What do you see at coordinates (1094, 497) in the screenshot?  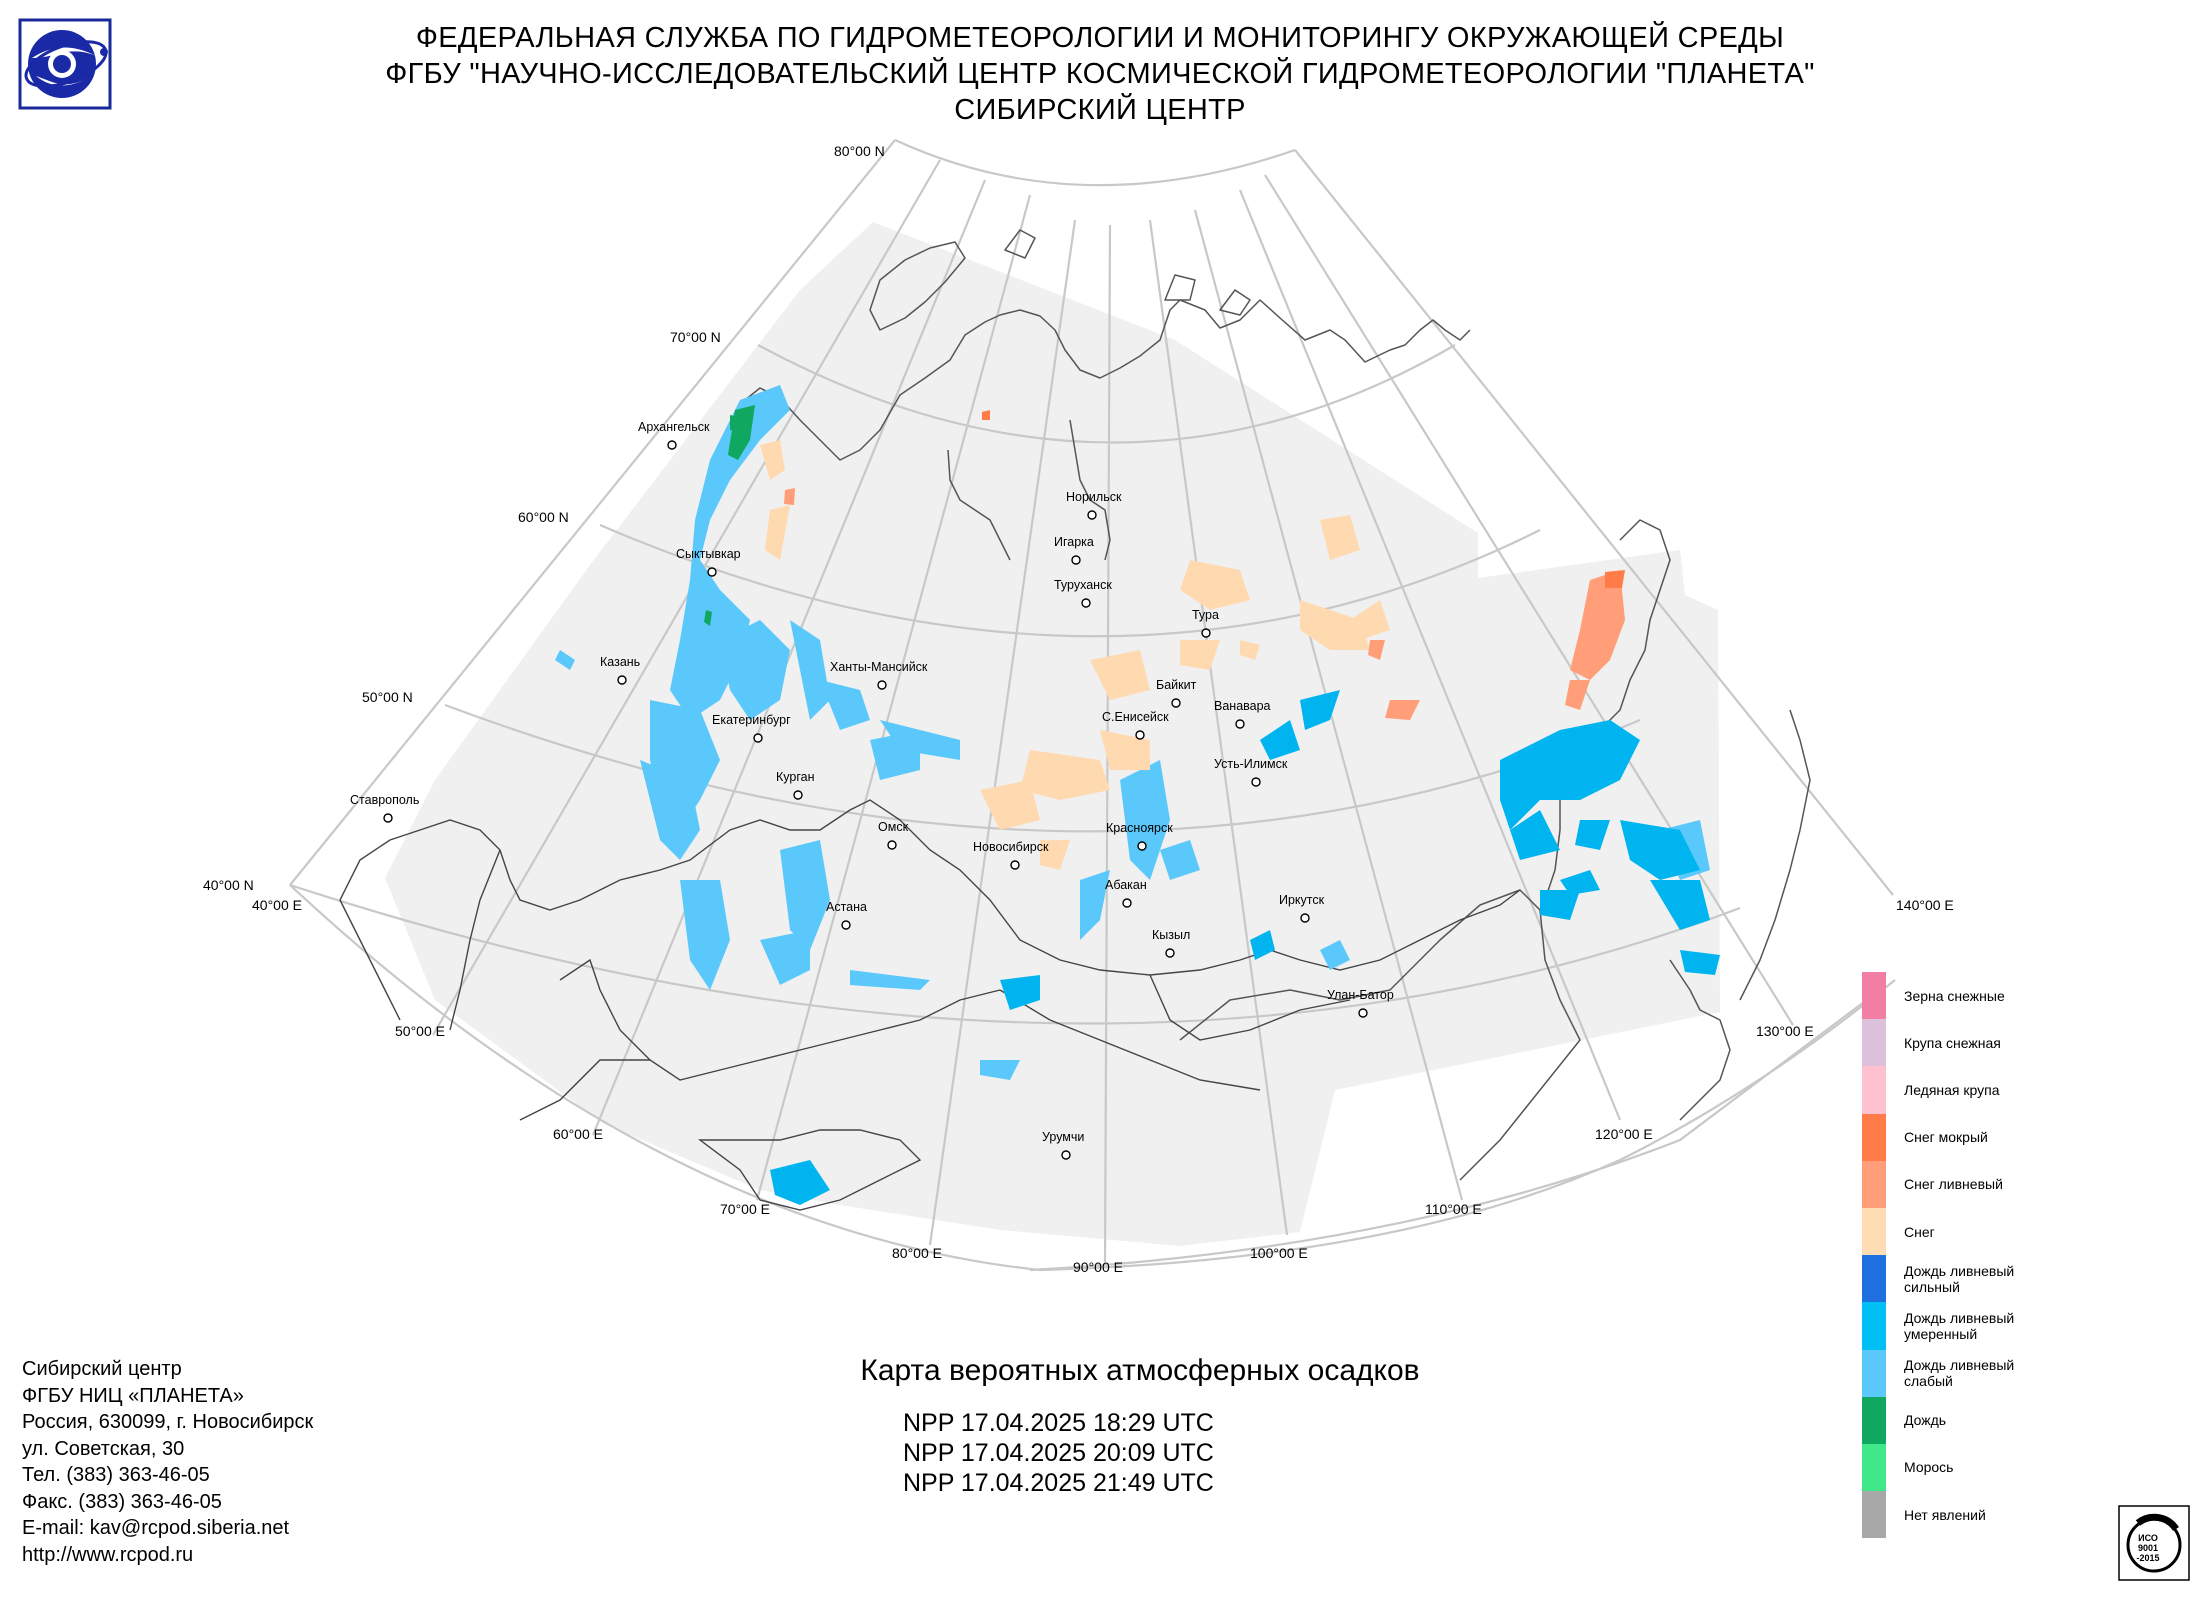 I see `city-label: Норильск` at bounding box center [1094, 497].